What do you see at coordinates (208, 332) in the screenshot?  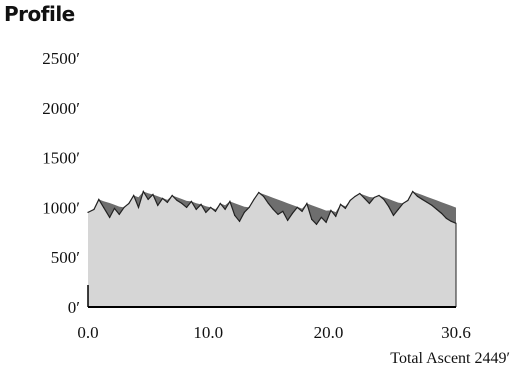 I see `x-tick-label: 10.0` at bounding box center [208, 332].